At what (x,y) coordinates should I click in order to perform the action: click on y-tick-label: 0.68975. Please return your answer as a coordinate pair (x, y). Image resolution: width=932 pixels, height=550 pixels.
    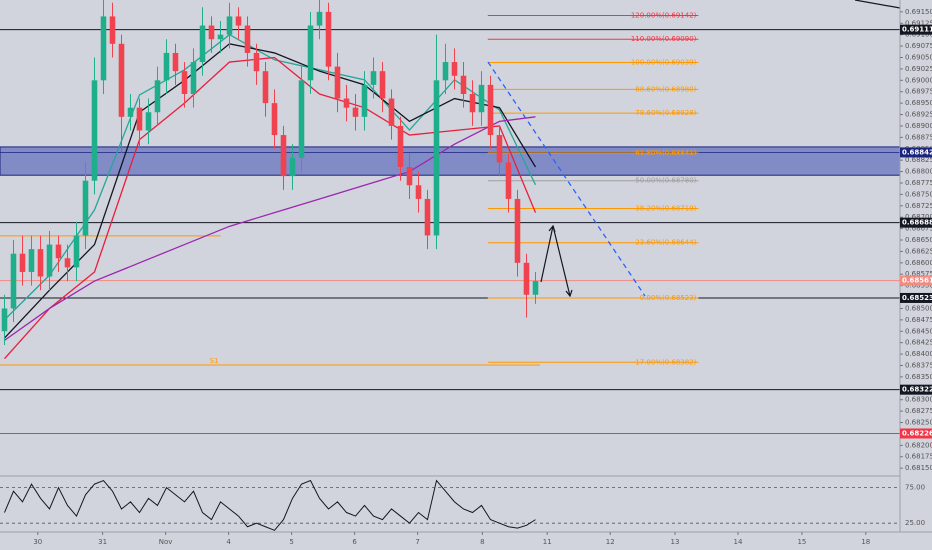
    Looking at the image, I should click on (918, 92).